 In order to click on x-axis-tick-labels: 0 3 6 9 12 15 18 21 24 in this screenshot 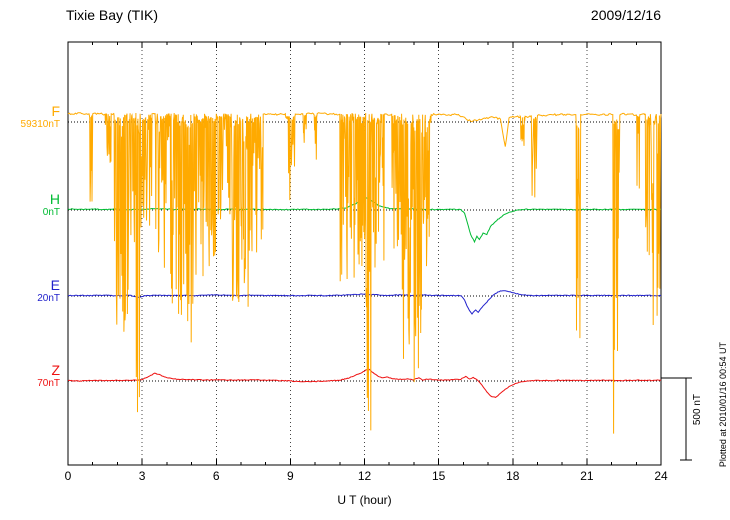, I will do `click(365, 477)`.